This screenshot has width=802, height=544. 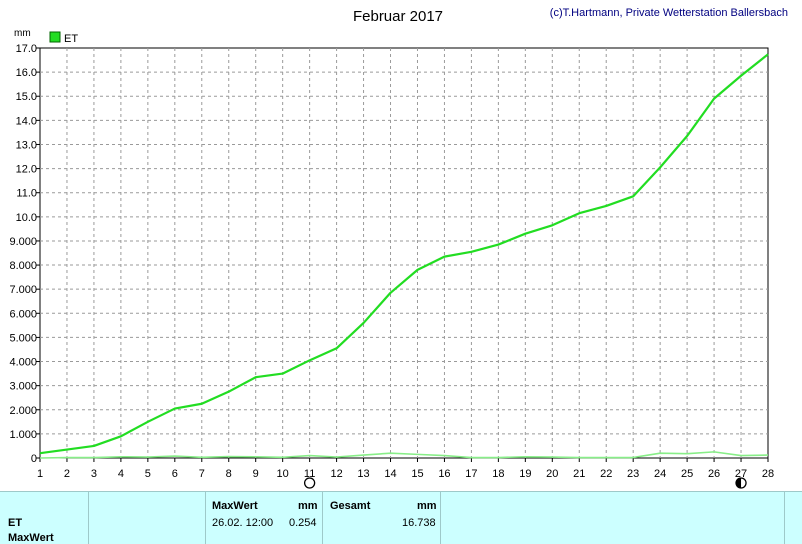 I want to click on x-tick-label: 19, so click(x=525, y=474).